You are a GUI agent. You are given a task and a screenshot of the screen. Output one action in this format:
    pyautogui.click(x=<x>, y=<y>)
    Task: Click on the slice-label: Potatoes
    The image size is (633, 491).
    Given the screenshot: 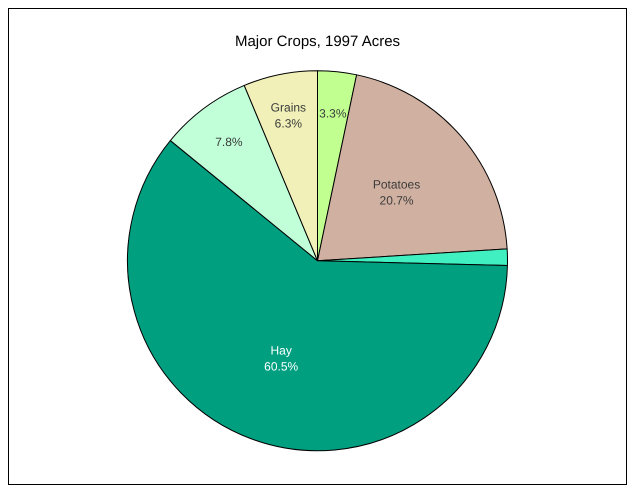 What is the action you would take?
    pyautogui.click(x=396, y=184)
    